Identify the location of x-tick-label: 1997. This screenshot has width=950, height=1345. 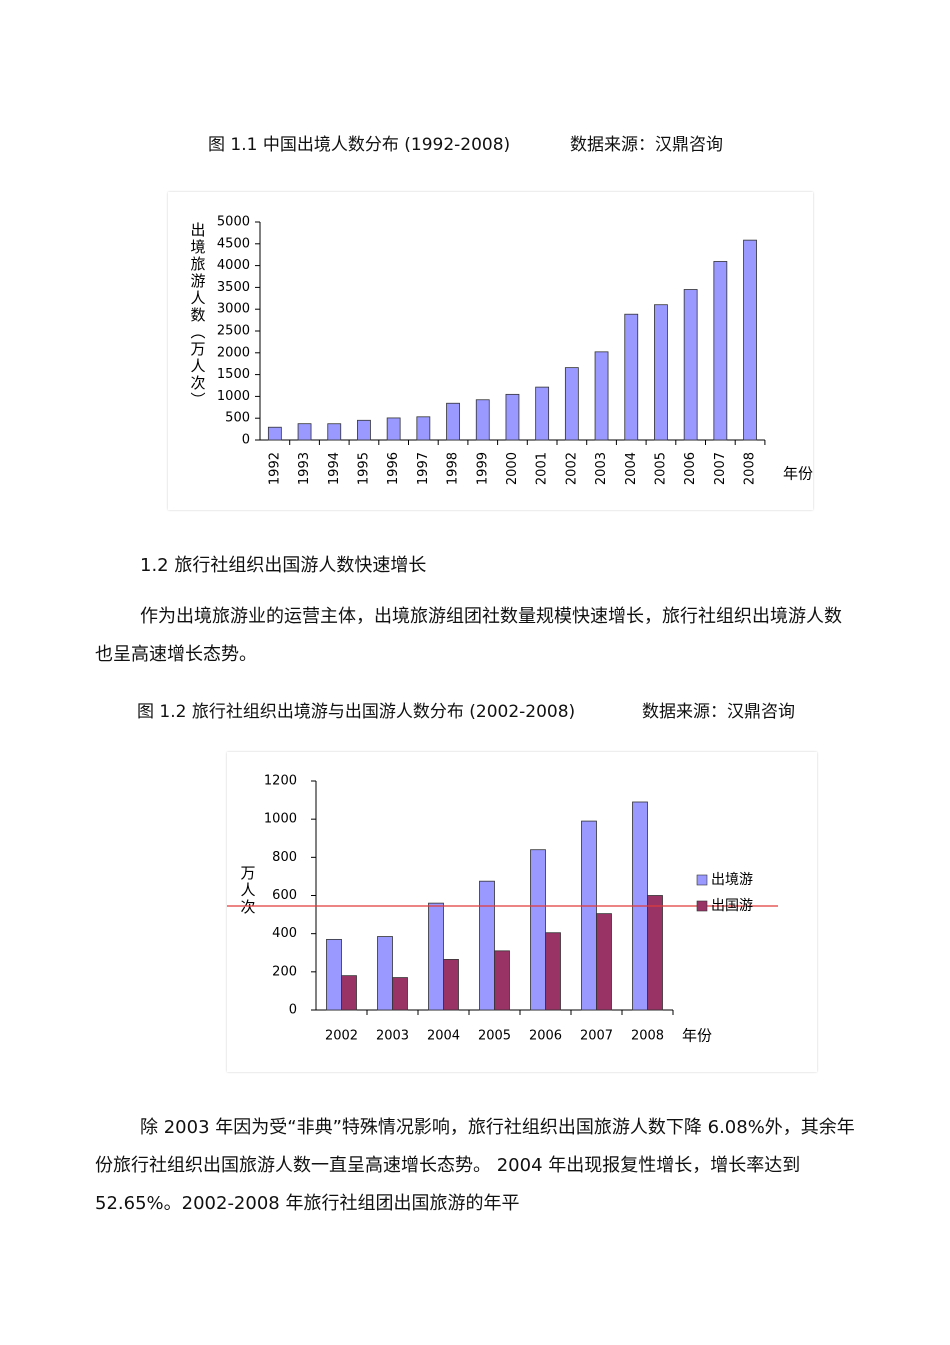
(423, 468).